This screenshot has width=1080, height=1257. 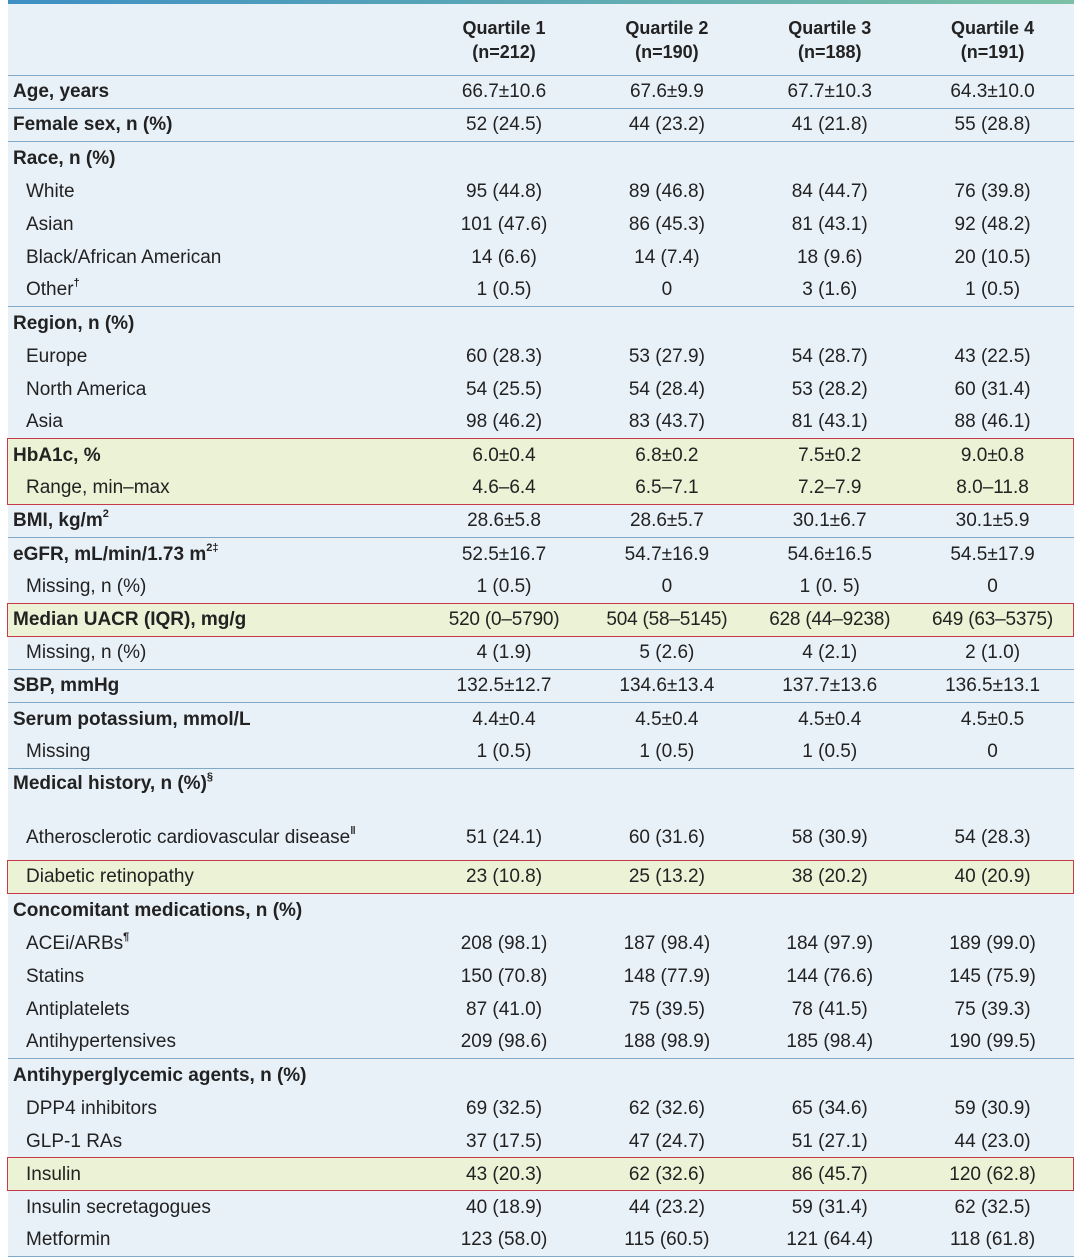 What do you see at coordinates (992, 1041) in the screenshot?
I see `data-cell: 190 (99.5)` at bounding box center [992, 1041].